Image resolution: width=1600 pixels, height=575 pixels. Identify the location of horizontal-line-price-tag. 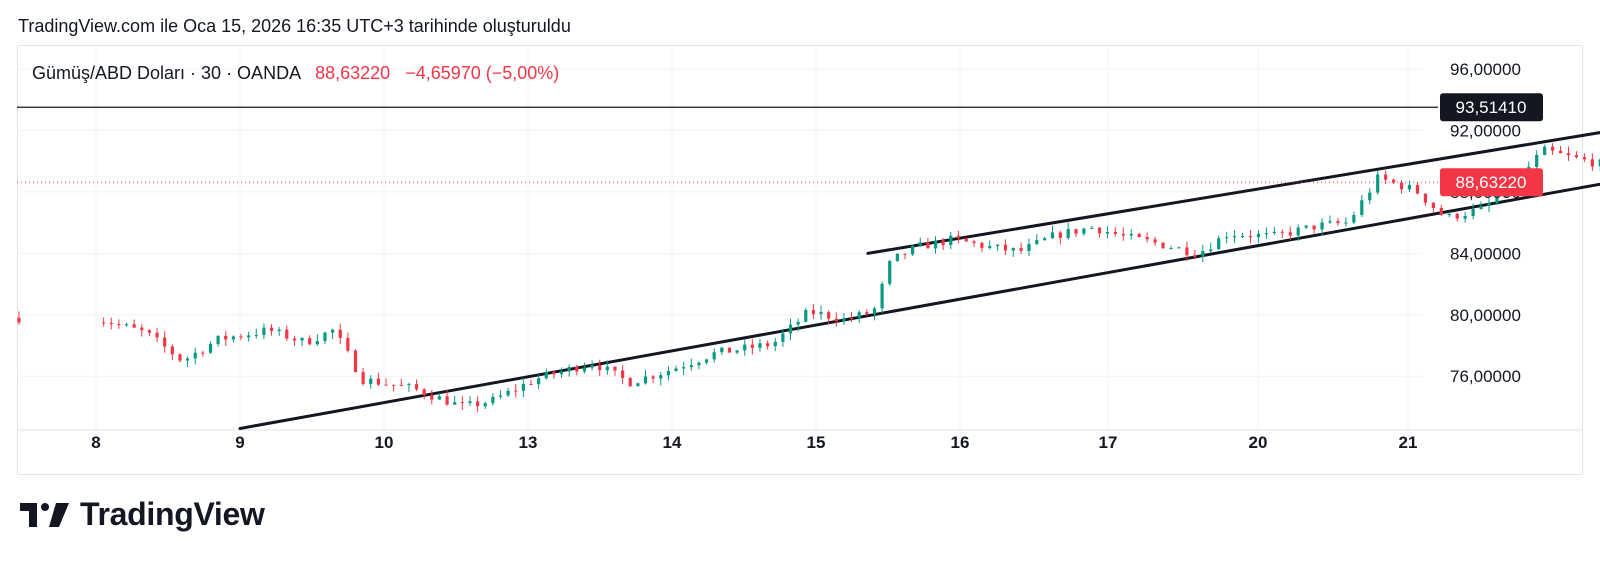
(1491, 107).